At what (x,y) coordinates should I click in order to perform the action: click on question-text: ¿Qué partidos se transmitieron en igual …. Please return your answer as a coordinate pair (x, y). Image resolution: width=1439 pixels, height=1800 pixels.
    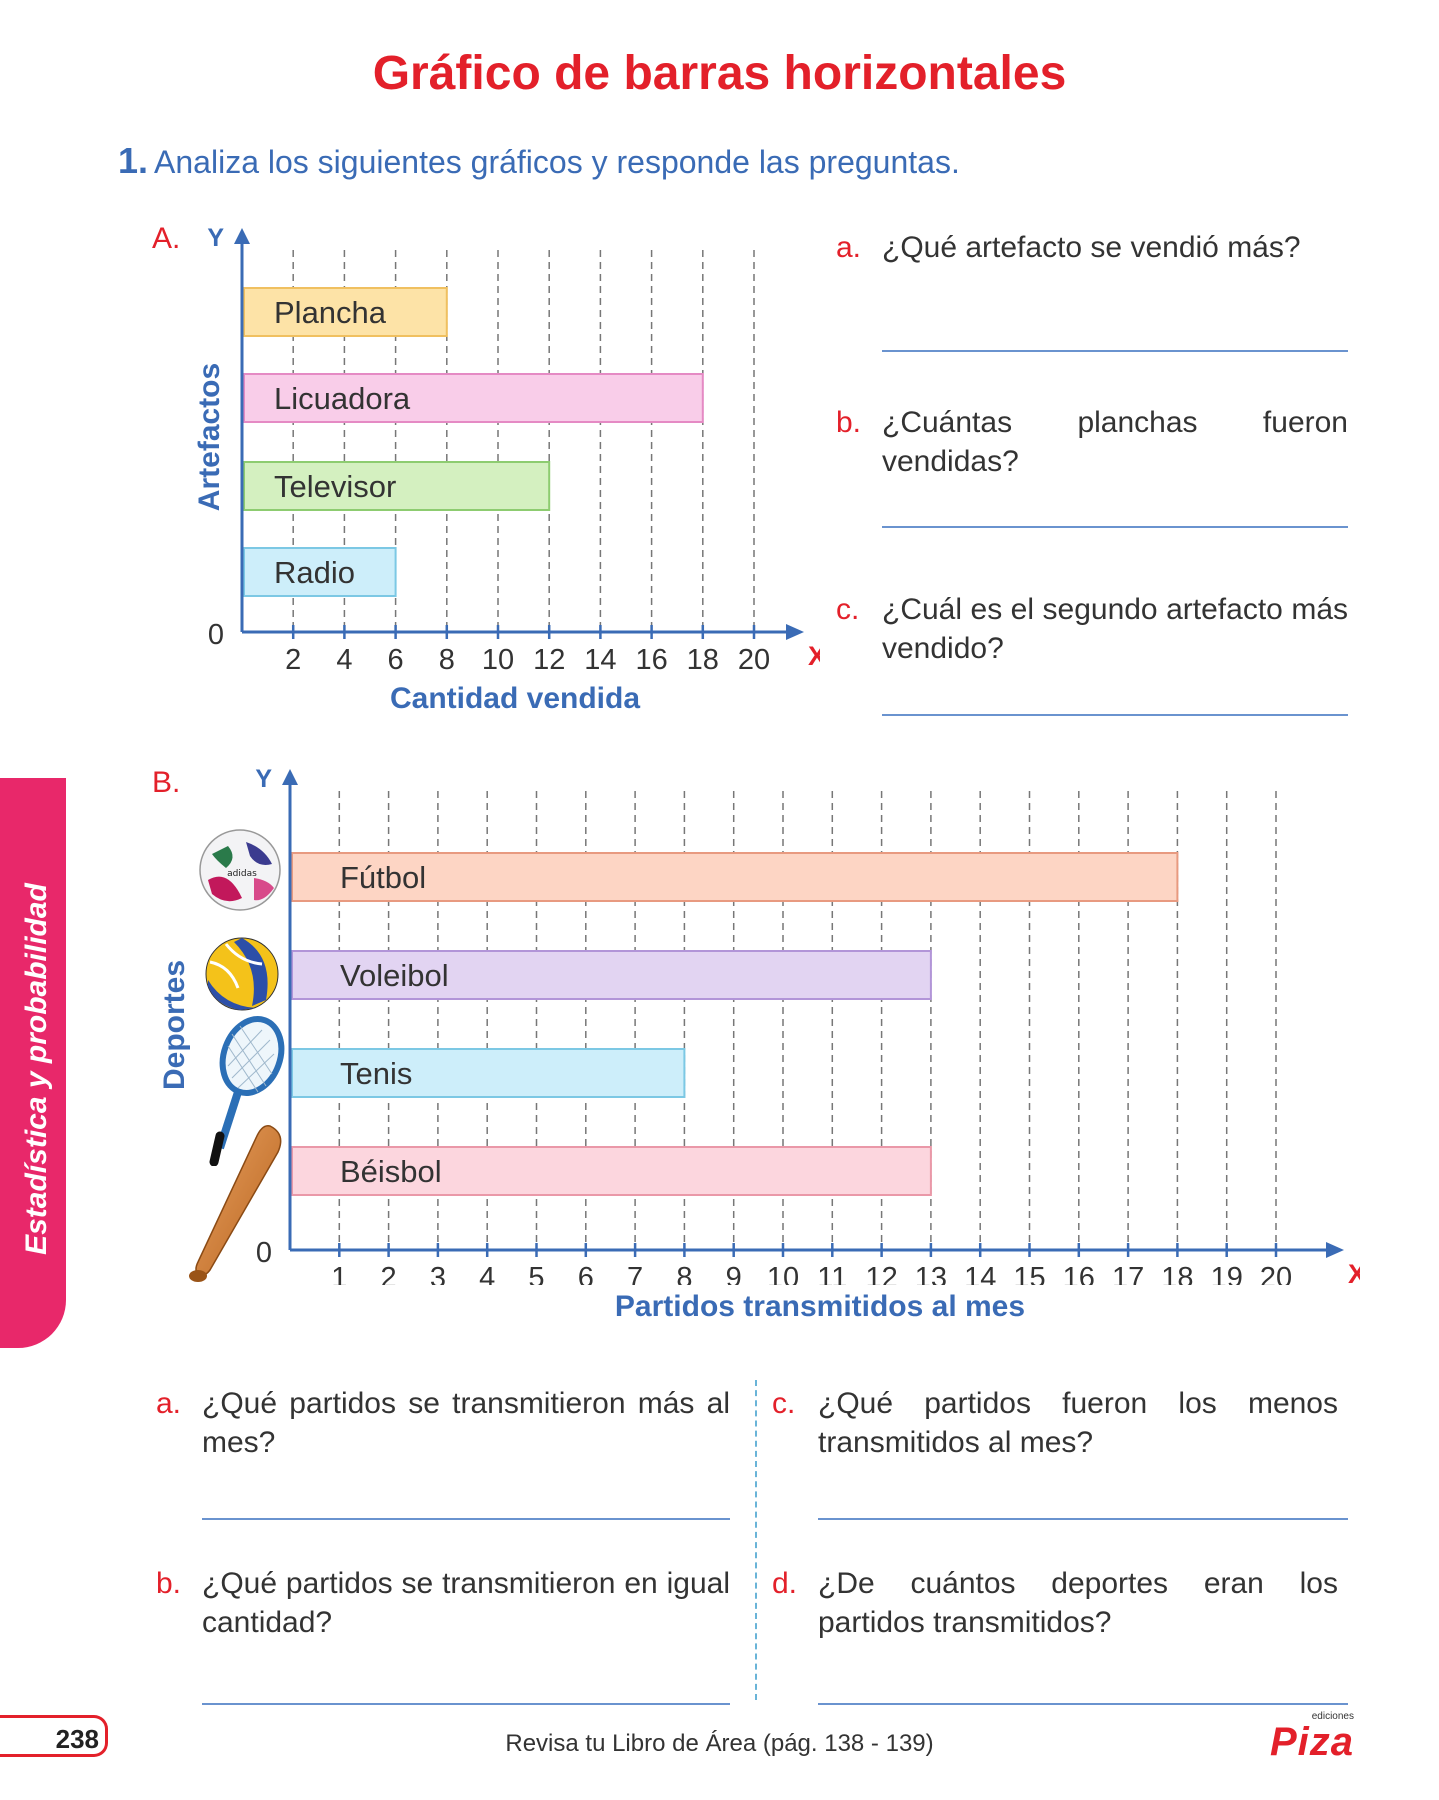
    Looking at the image, I should click on (466, 1603).